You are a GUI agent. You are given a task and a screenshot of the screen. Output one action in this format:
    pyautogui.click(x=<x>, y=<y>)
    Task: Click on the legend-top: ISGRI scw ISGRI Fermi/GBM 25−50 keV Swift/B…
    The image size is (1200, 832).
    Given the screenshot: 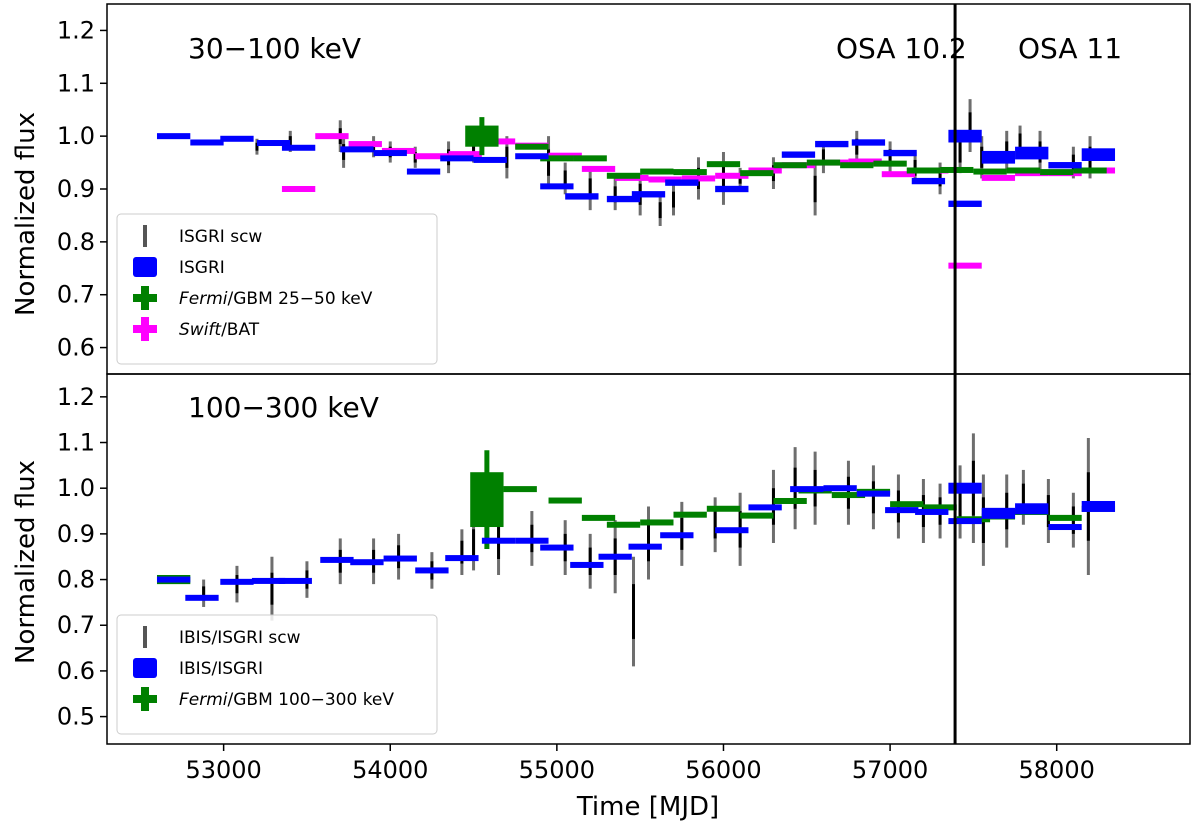 What is the action you would take?
    pyautogui.click(x=277, y=289)
    